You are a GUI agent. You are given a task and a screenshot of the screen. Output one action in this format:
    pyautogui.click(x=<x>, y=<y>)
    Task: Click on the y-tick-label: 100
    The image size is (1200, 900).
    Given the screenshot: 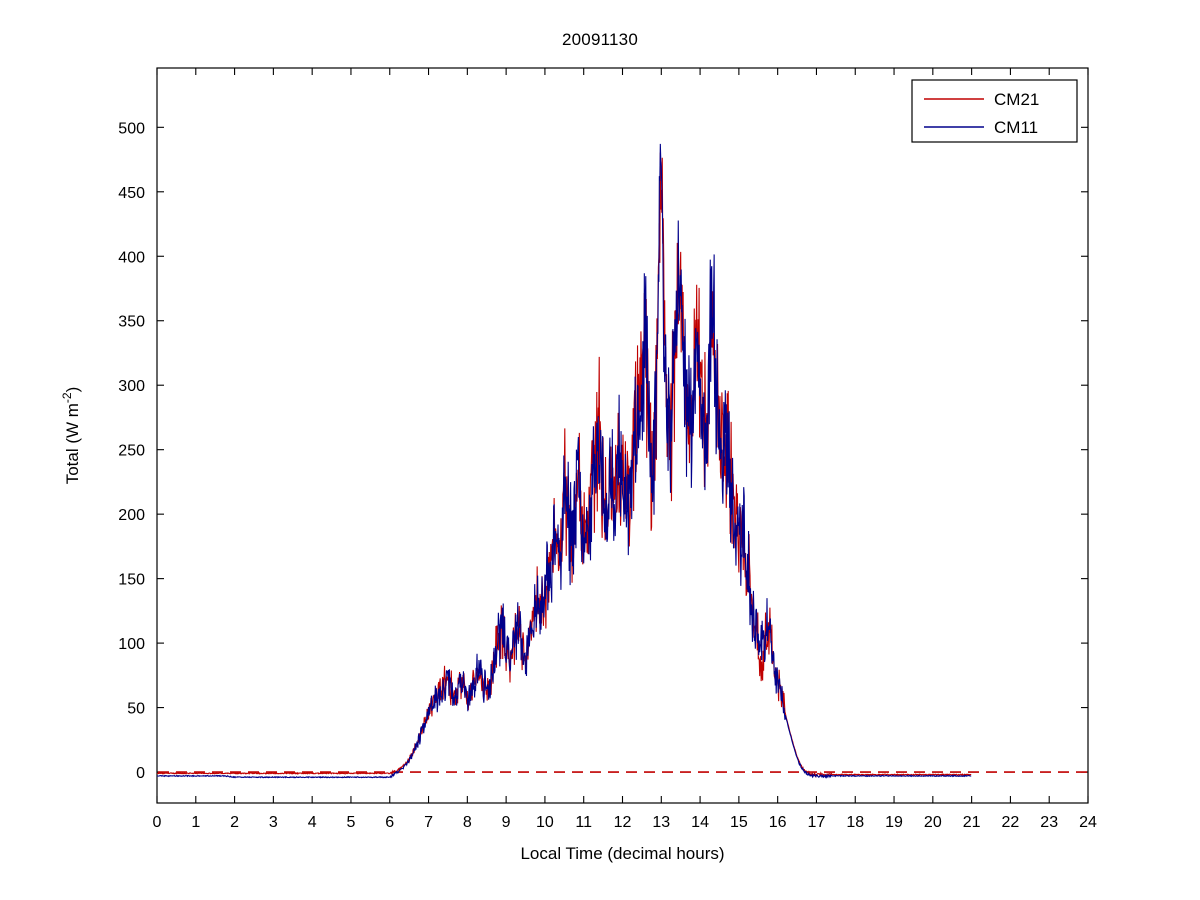 What is the action you would take?
    pyautogui.click(x=131, y=644)
    